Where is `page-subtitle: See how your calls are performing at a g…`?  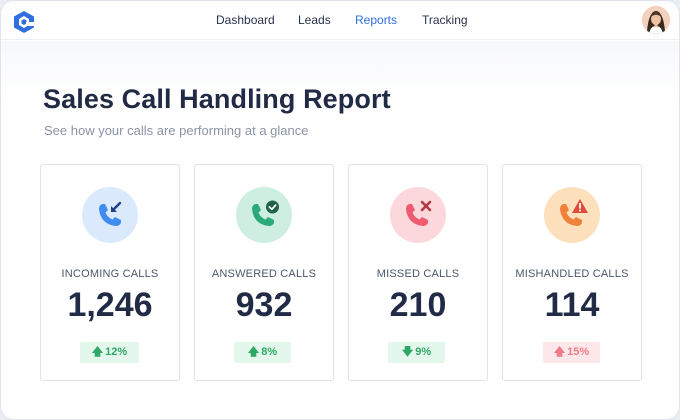 page-subtitle: See how your calls are performing at a g… is located at coordinates (176, 130).